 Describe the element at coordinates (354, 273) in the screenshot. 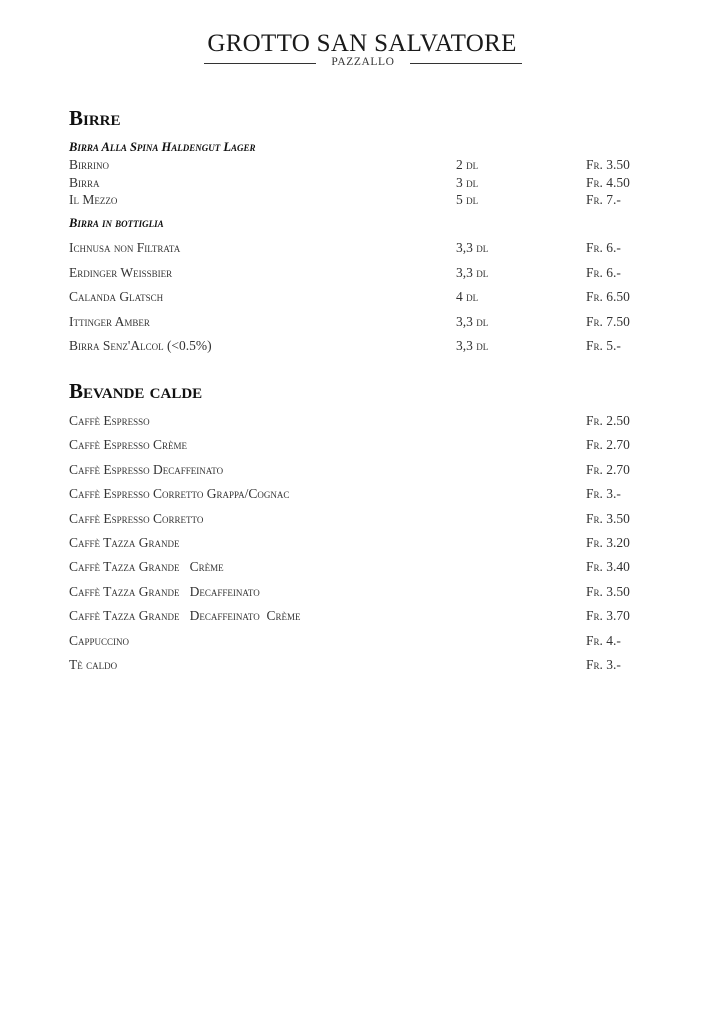

I see `menu-item: Erdinger Weissbier 3,3 dl Fr. 6.-` at that location.